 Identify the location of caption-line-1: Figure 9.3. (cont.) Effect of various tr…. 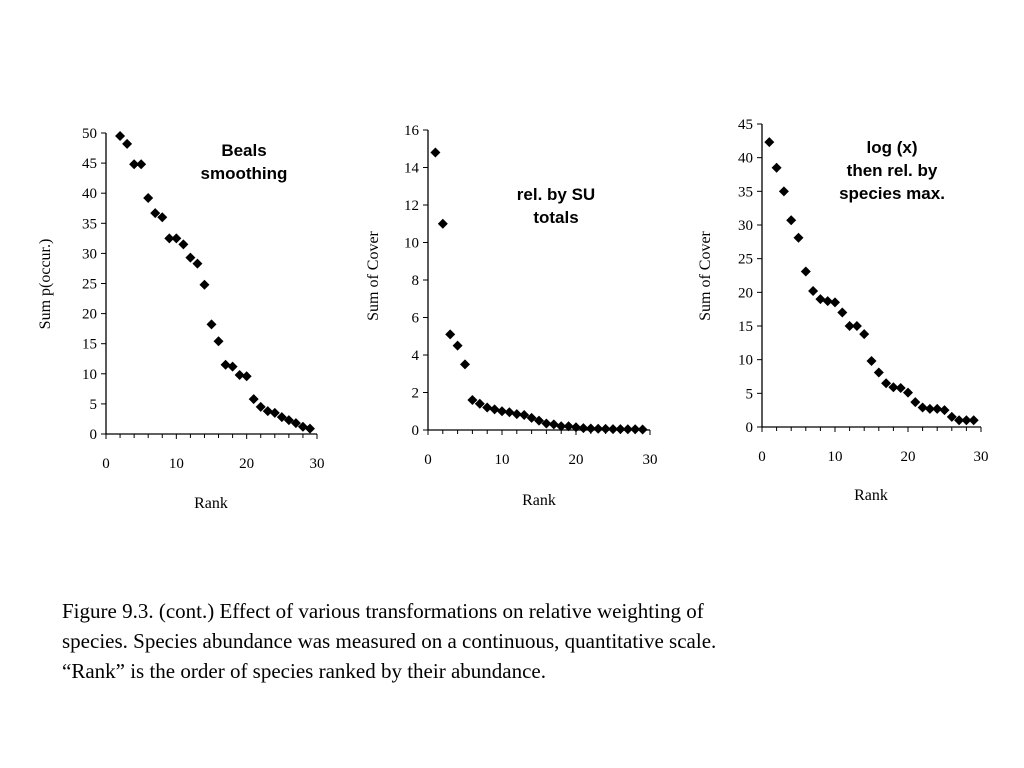
(383, 611).